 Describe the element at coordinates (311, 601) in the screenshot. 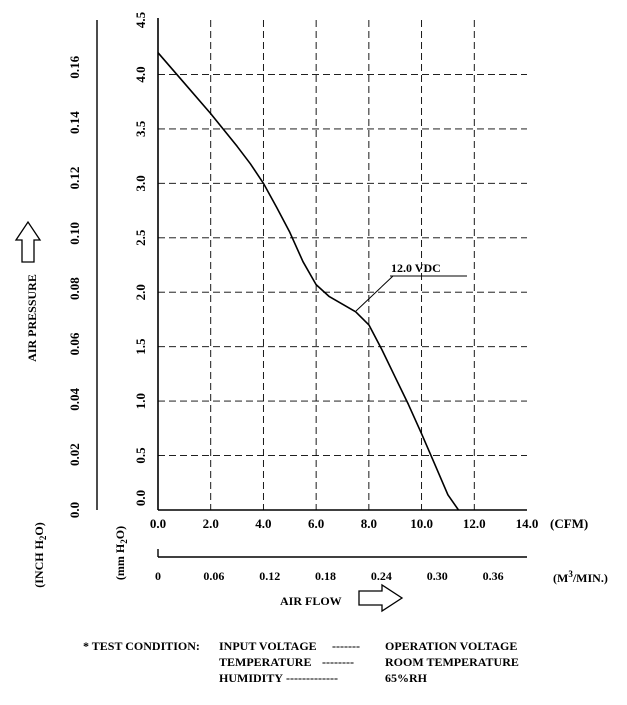

I see `x-axis-label: AIR FLOW` at that location.